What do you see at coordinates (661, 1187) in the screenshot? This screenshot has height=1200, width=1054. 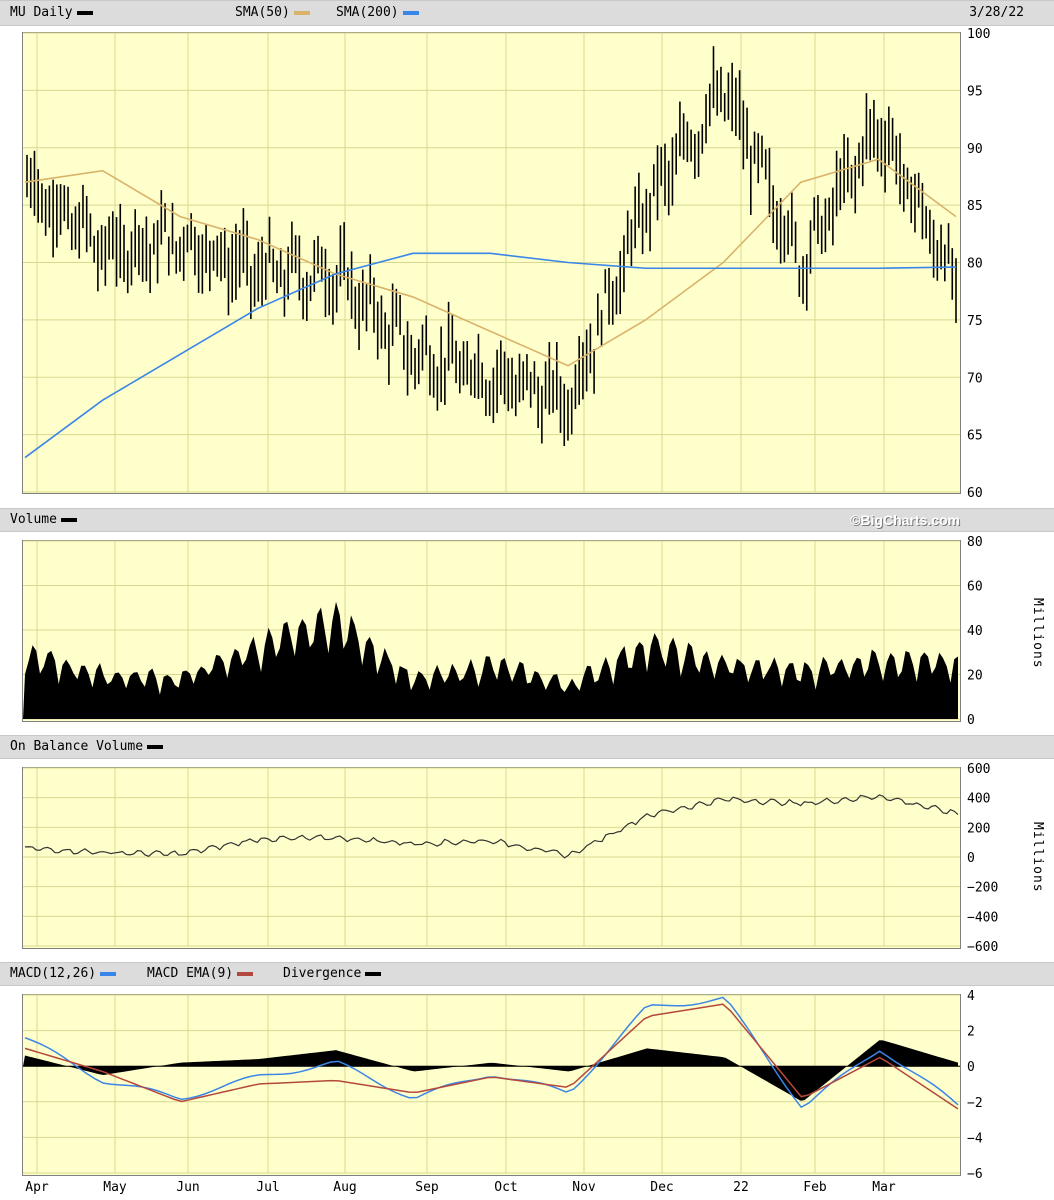 I see `month-label: Dec` at bounding box center [661, 1187].